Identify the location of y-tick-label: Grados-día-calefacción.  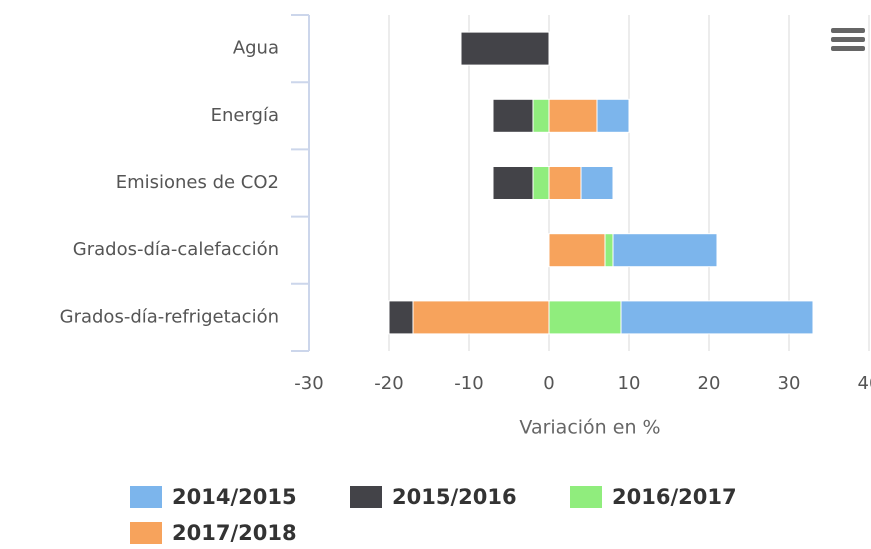
(176, 249).